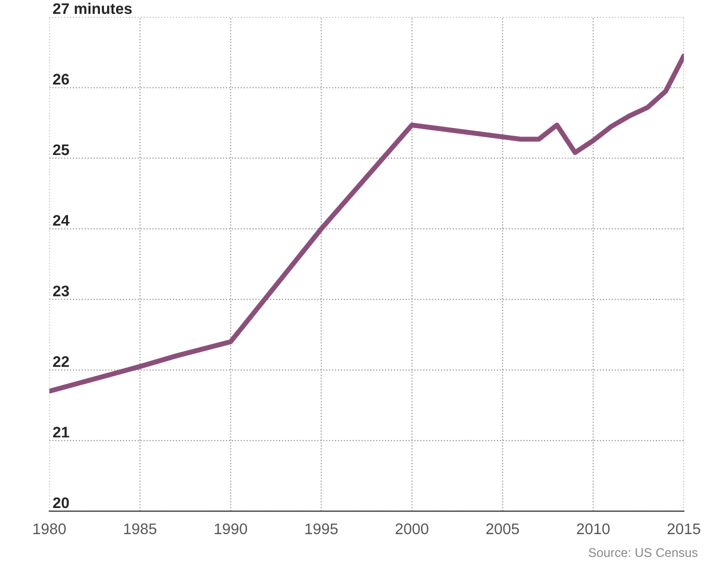 Image resolution: width=705 pixels, height=568 pixels. Describe the element at coordinates (50, 528) in the screenshot. I see `x-tick-label: 1980` at that location.